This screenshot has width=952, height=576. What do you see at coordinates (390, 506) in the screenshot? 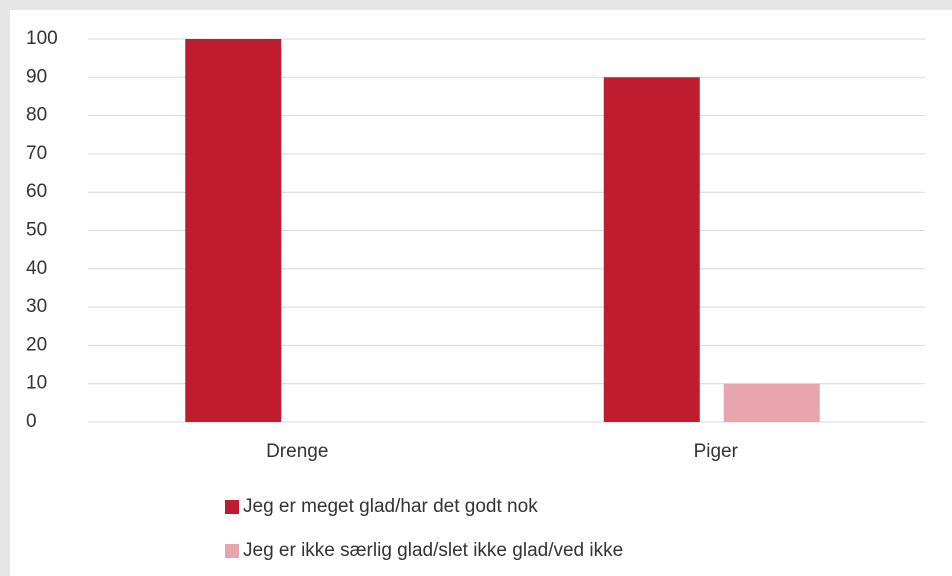
I see `legend-label: Jeg er meget glad/har det godt nok` at bounding box center [390, 506].